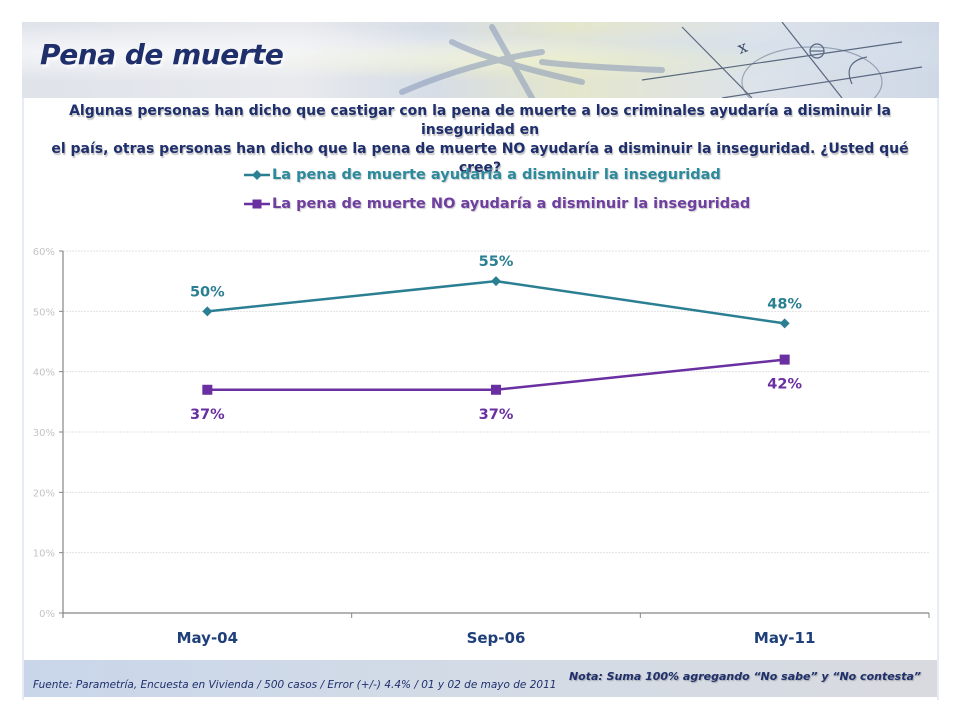  Describe the element at coordinates (44, 373) in the screenshot. I see `y-tick-label: 40%` at that location.